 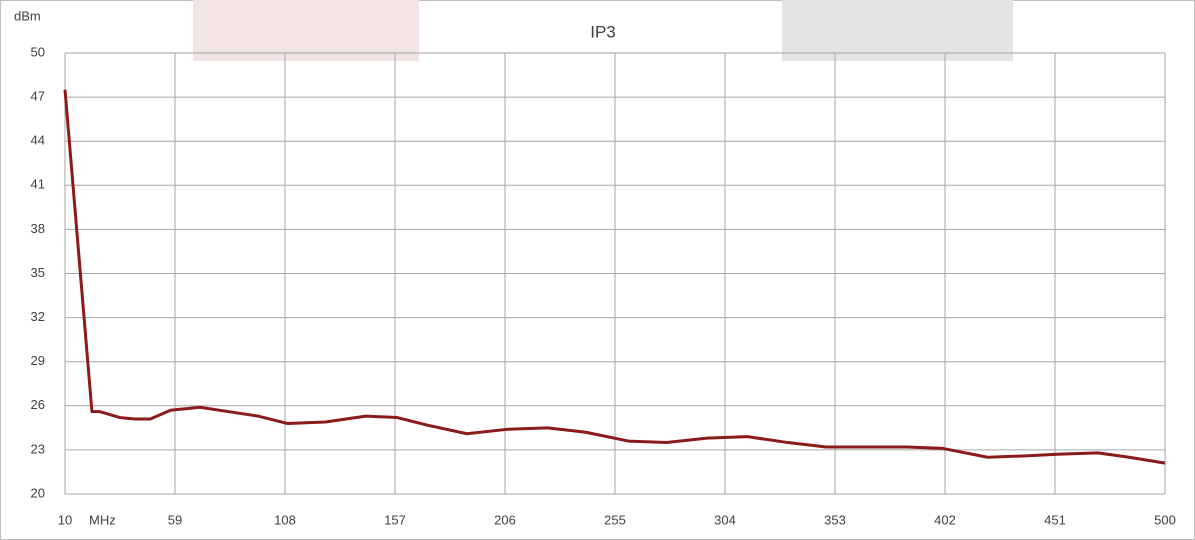 I want to click on y-tick-label: 38, so click(x=38, y=228).